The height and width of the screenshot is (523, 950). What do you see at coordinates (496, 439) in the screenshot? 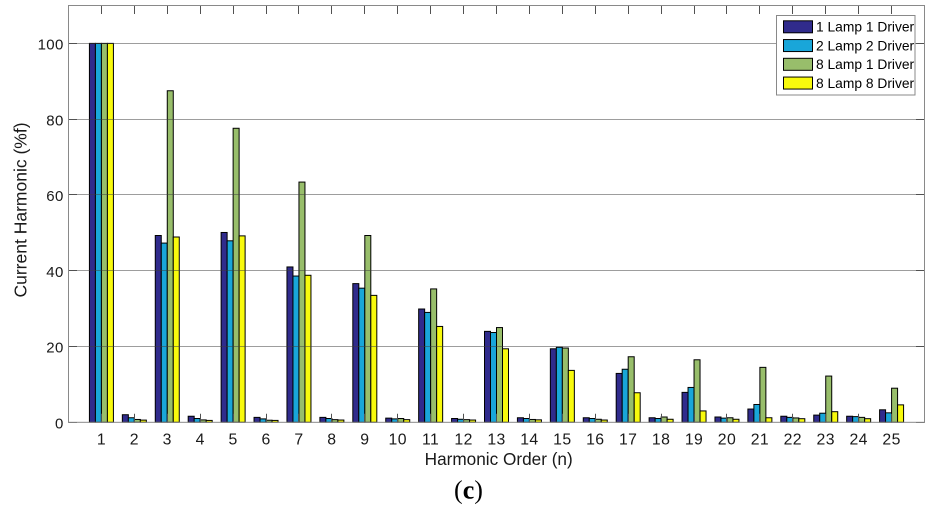
I see `svg-text: 13` at bounding box center [496, 439].